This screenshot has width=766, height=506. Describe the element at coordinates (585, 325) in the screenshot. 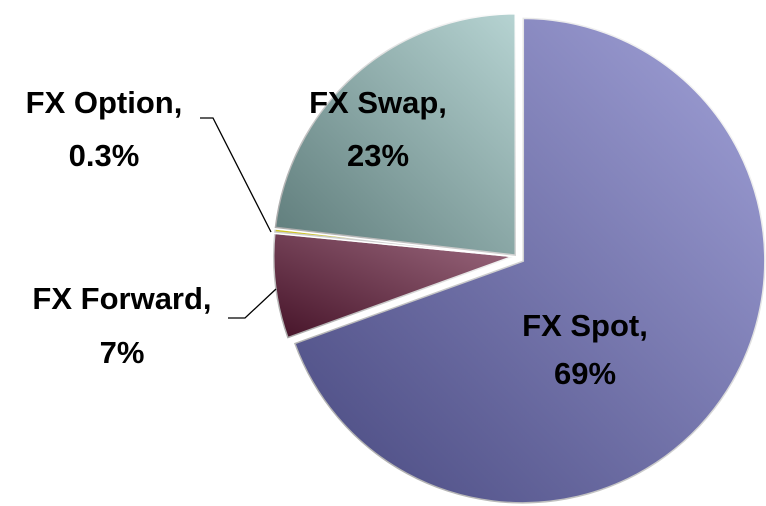

I see `category-label: FX Spot,` at that location.